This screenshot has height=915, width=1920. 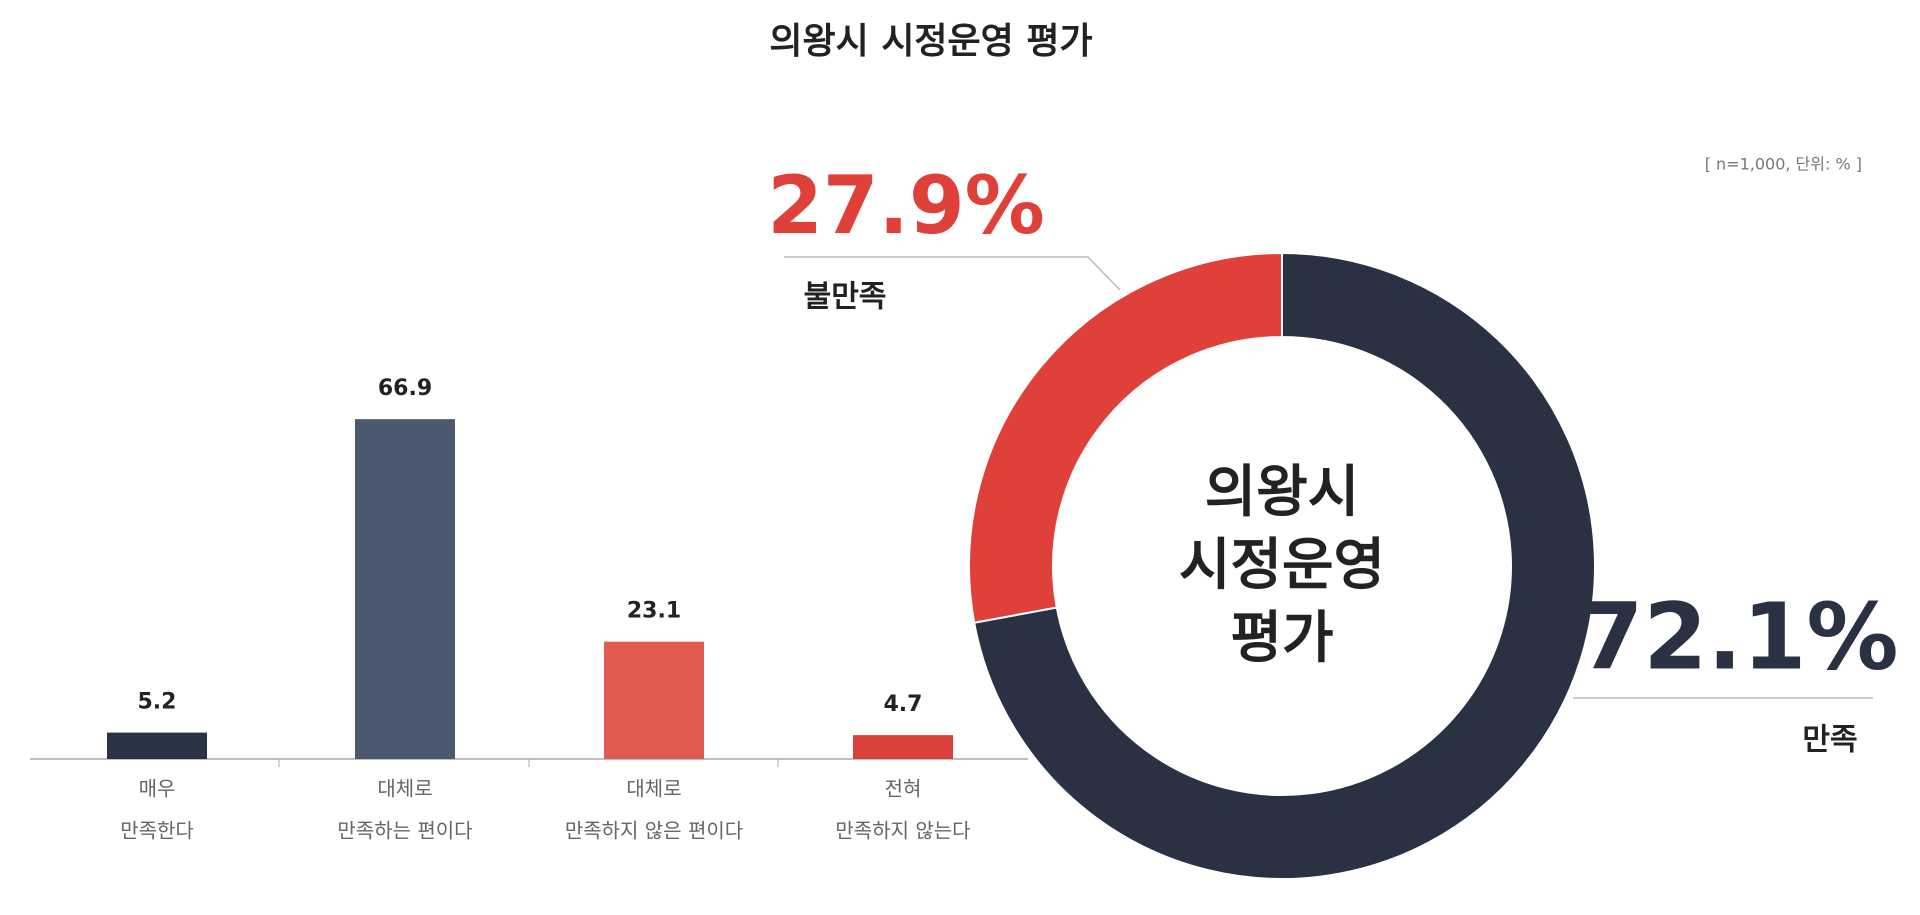 What do you see at coordinates (906, 205) in the screenshot?
I see `value-label: 27.9%` at bounding box center [906, 205].